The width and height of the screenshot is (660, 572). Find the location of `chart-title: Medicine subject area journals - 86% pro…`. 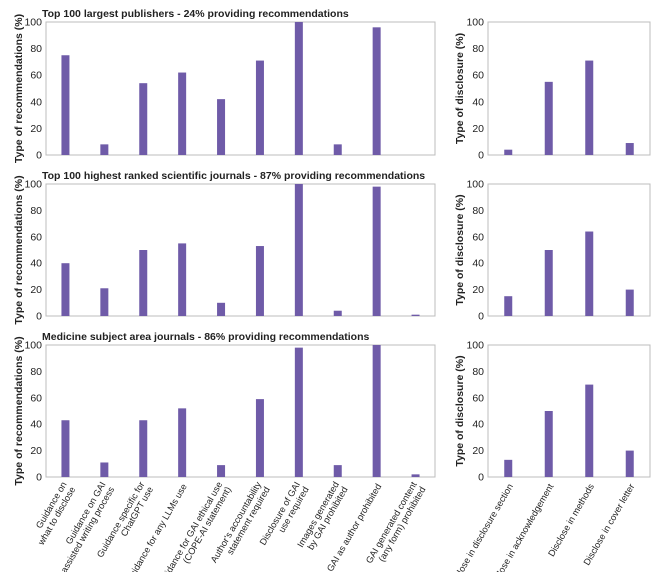

chart-title: Medicine subject area journals - 86% pro… is located at coordinates (205, 337).